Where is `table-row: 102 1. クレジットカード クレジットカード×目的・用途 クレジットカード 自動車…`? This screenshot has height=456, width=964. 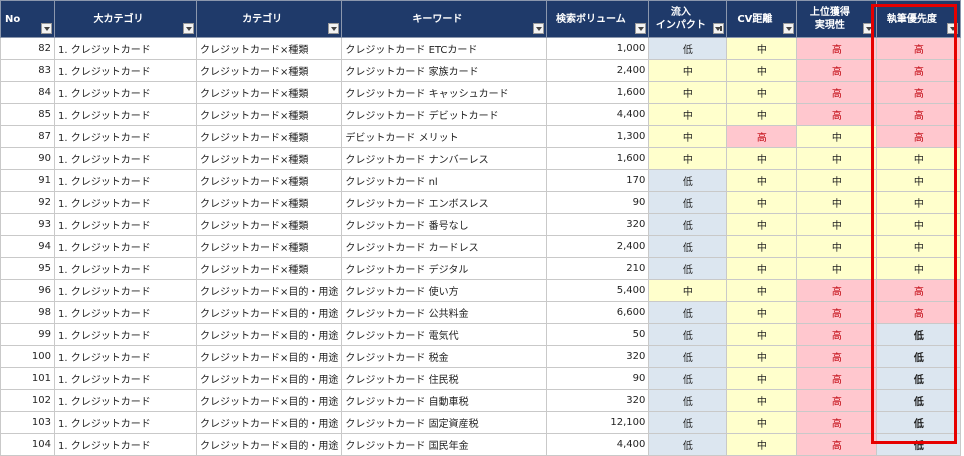 table-row: 102 1. クレジットカード クレジットカード×目的・用途 クレジットカード 自動車… is located at coordinates (481, 400).